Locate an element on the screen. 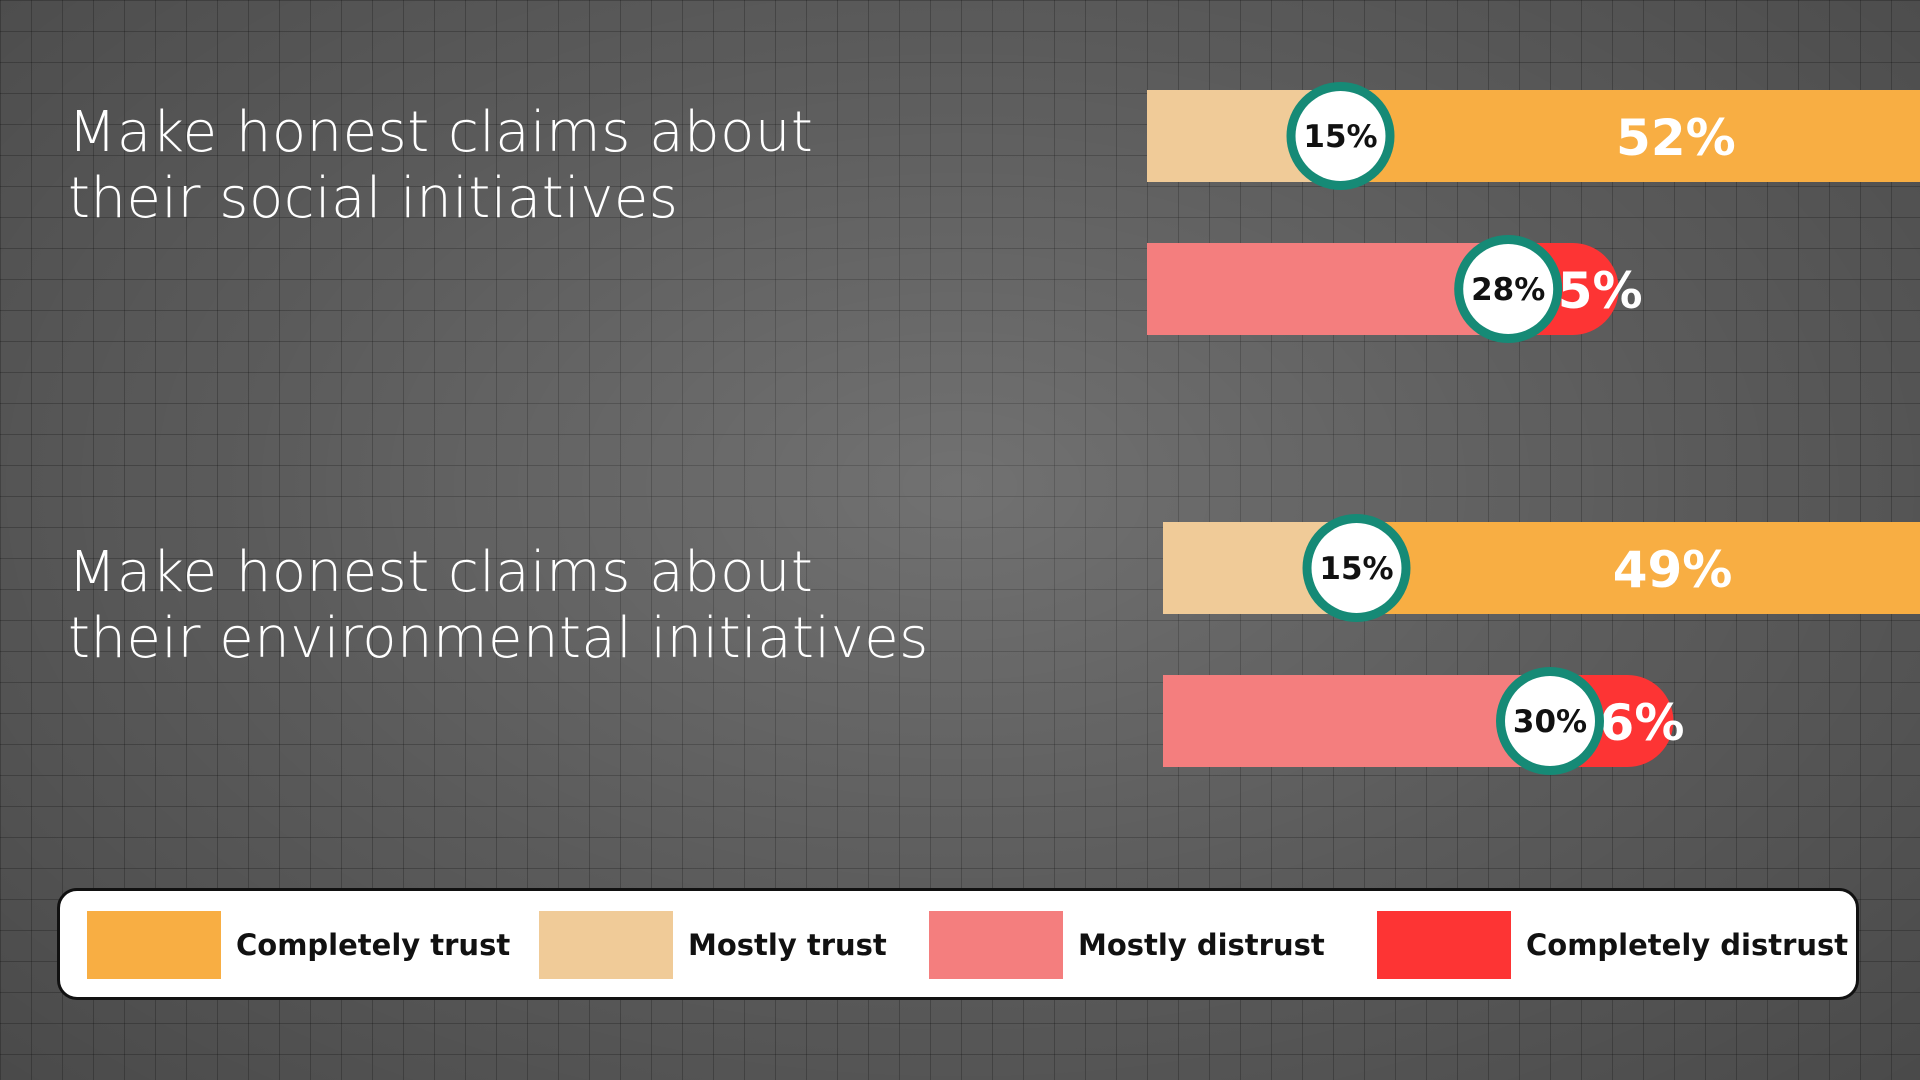 The width and height of the screenshot is (1920, 1080). badge-value-label: 28% is located at coordinates (1508, 290).